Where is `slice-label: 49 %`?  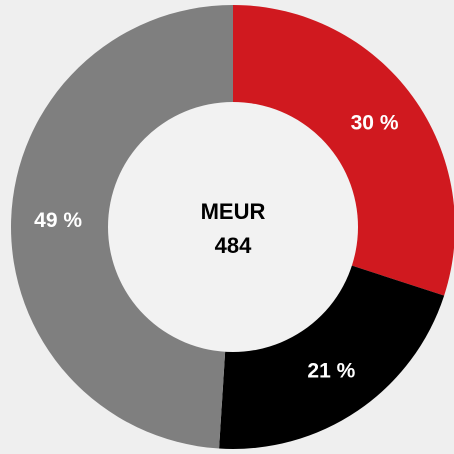
slice-label: 49 % is located at coordinates (58, 220).